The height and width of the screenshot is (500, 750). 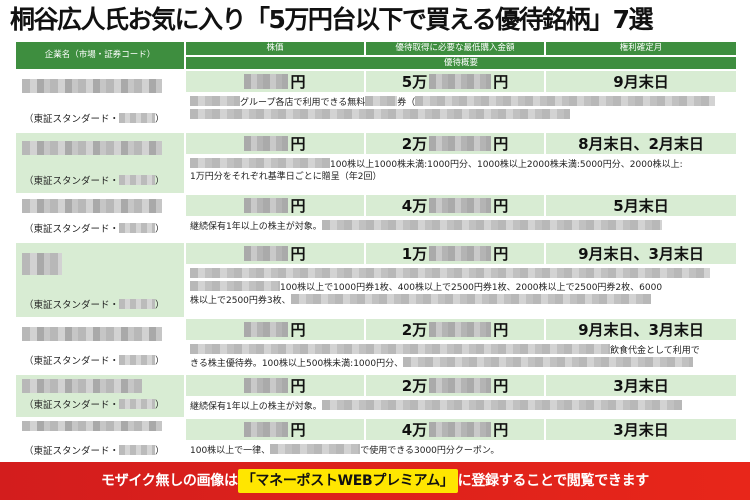 I want to click on table-row: （東証スタンダード・） 円 2万円 9月末日、3月末日, so click(x=376, y=346).